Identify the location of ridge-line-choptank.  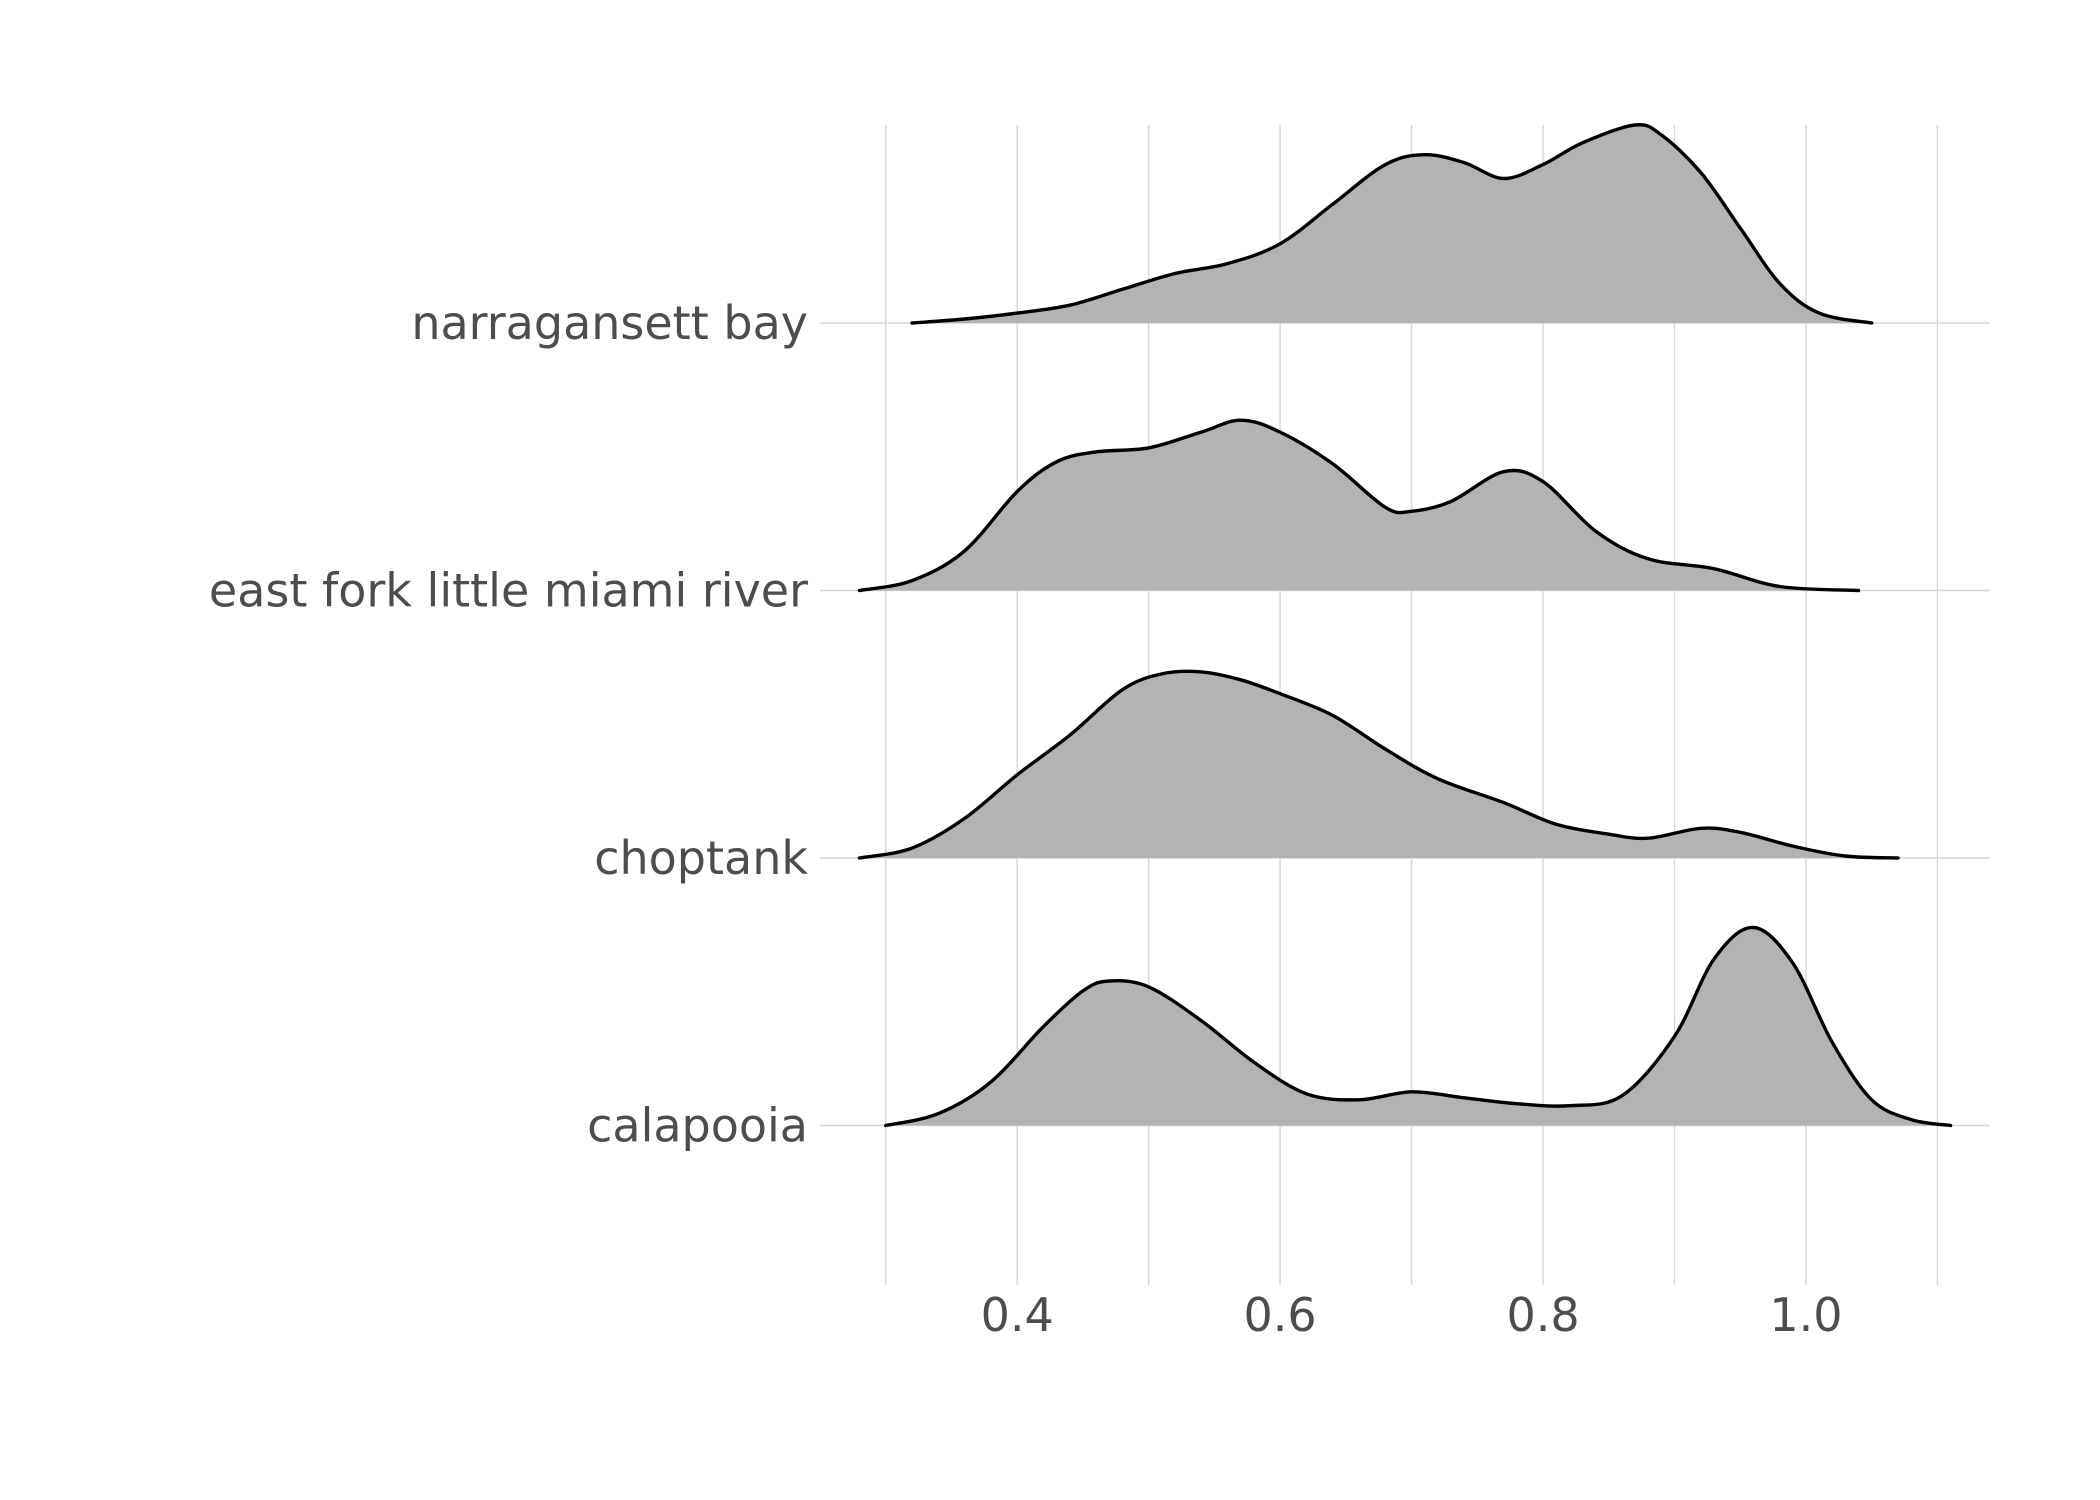
(1378, 764).